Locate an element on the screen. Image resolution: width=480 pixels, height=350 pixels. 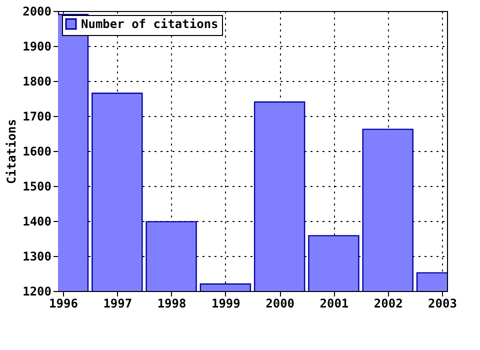
legend-label: Number of citations is located at coordinates (149, 24).